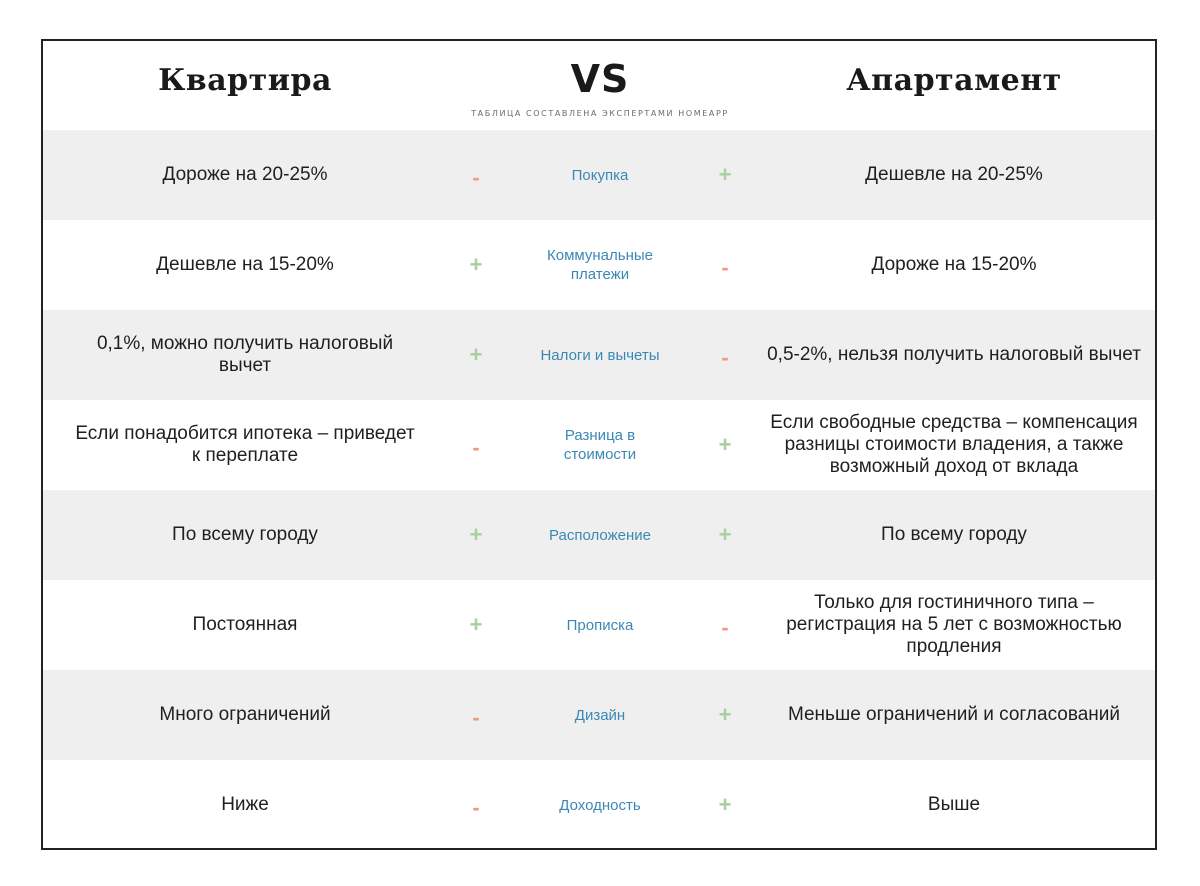  I want to click on apartment-hotel-column-title: Апартамент, so click(954, 80).